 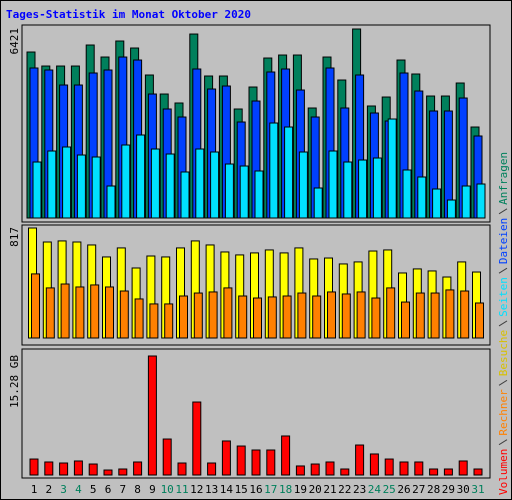 I want to click on y-tick-label: 15.28 GB, so click(x=14, y=381).